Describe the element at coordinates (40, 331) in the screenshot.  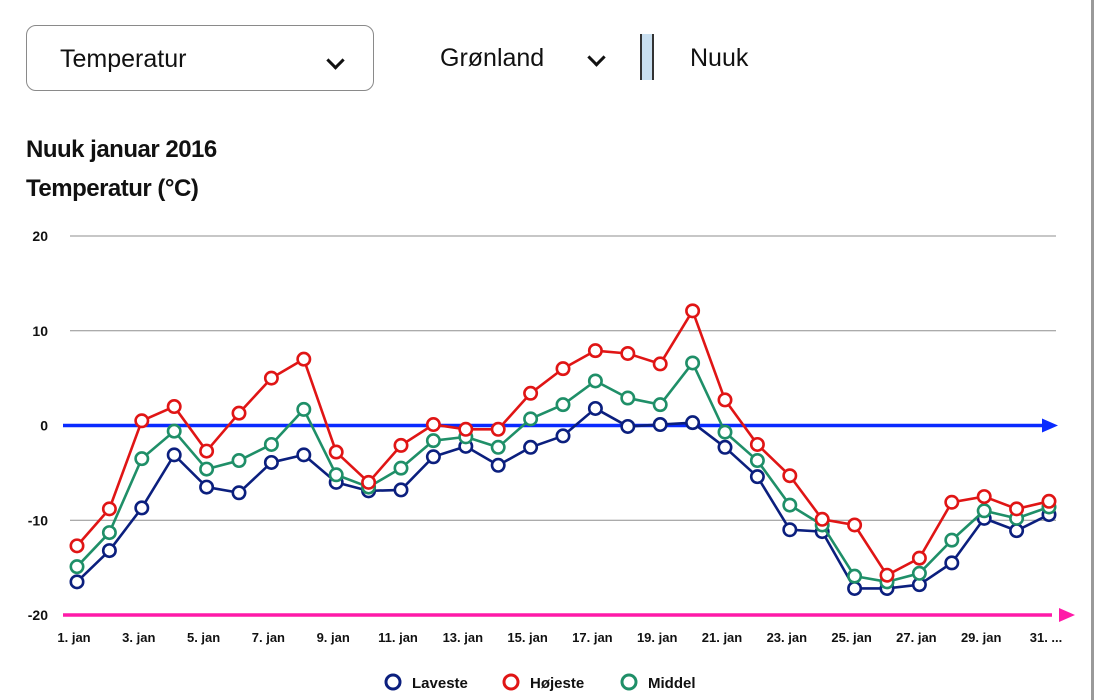
I see `y-tick-label: 10` at that location.